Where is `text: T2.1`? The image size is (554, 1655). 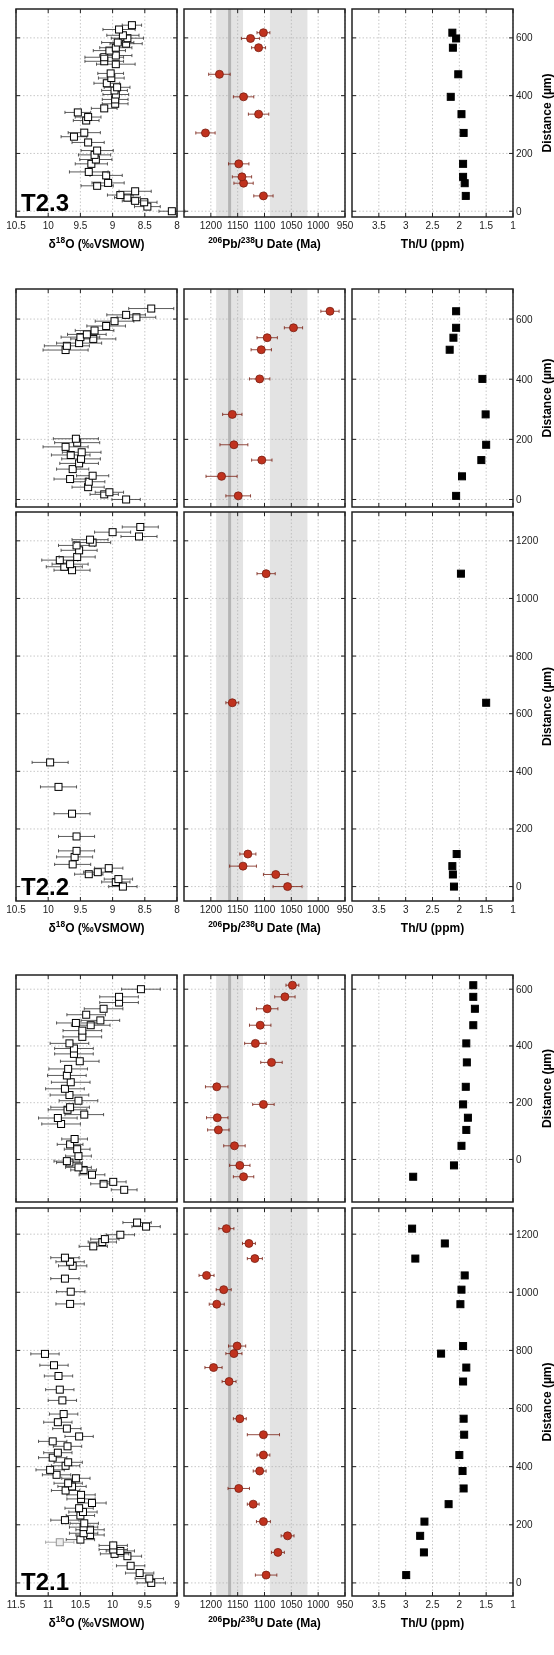
text: T2.1 is located at coordinates (45, 1581).